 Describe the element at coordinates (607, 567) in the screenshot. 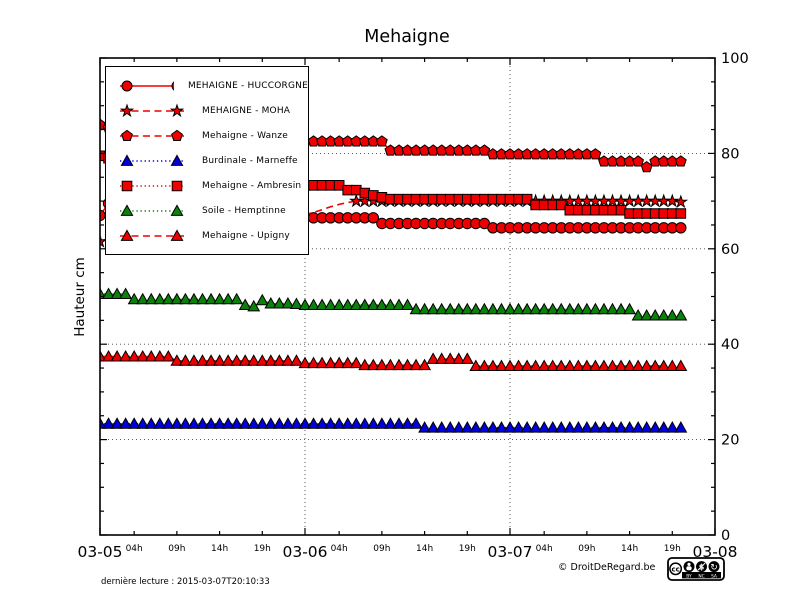

I see `copyright-text: © DroitDeRegard.be` at that location.